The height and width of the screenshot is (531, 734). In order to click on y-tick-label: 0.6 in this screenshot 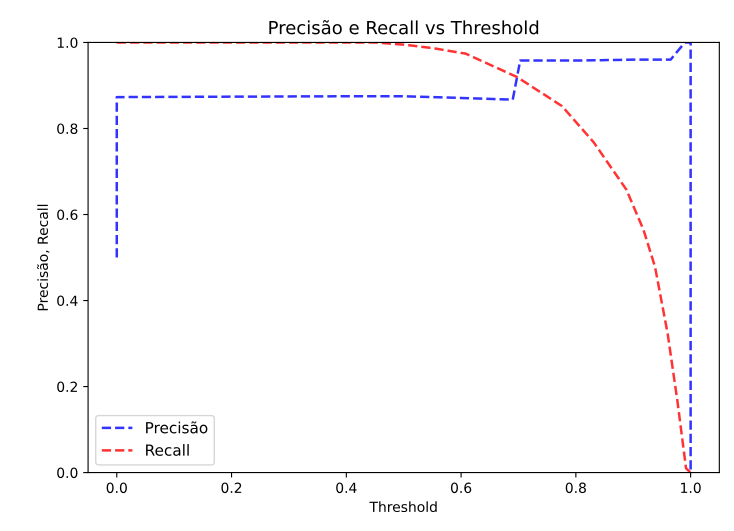, I will do `click(67, 214)`.